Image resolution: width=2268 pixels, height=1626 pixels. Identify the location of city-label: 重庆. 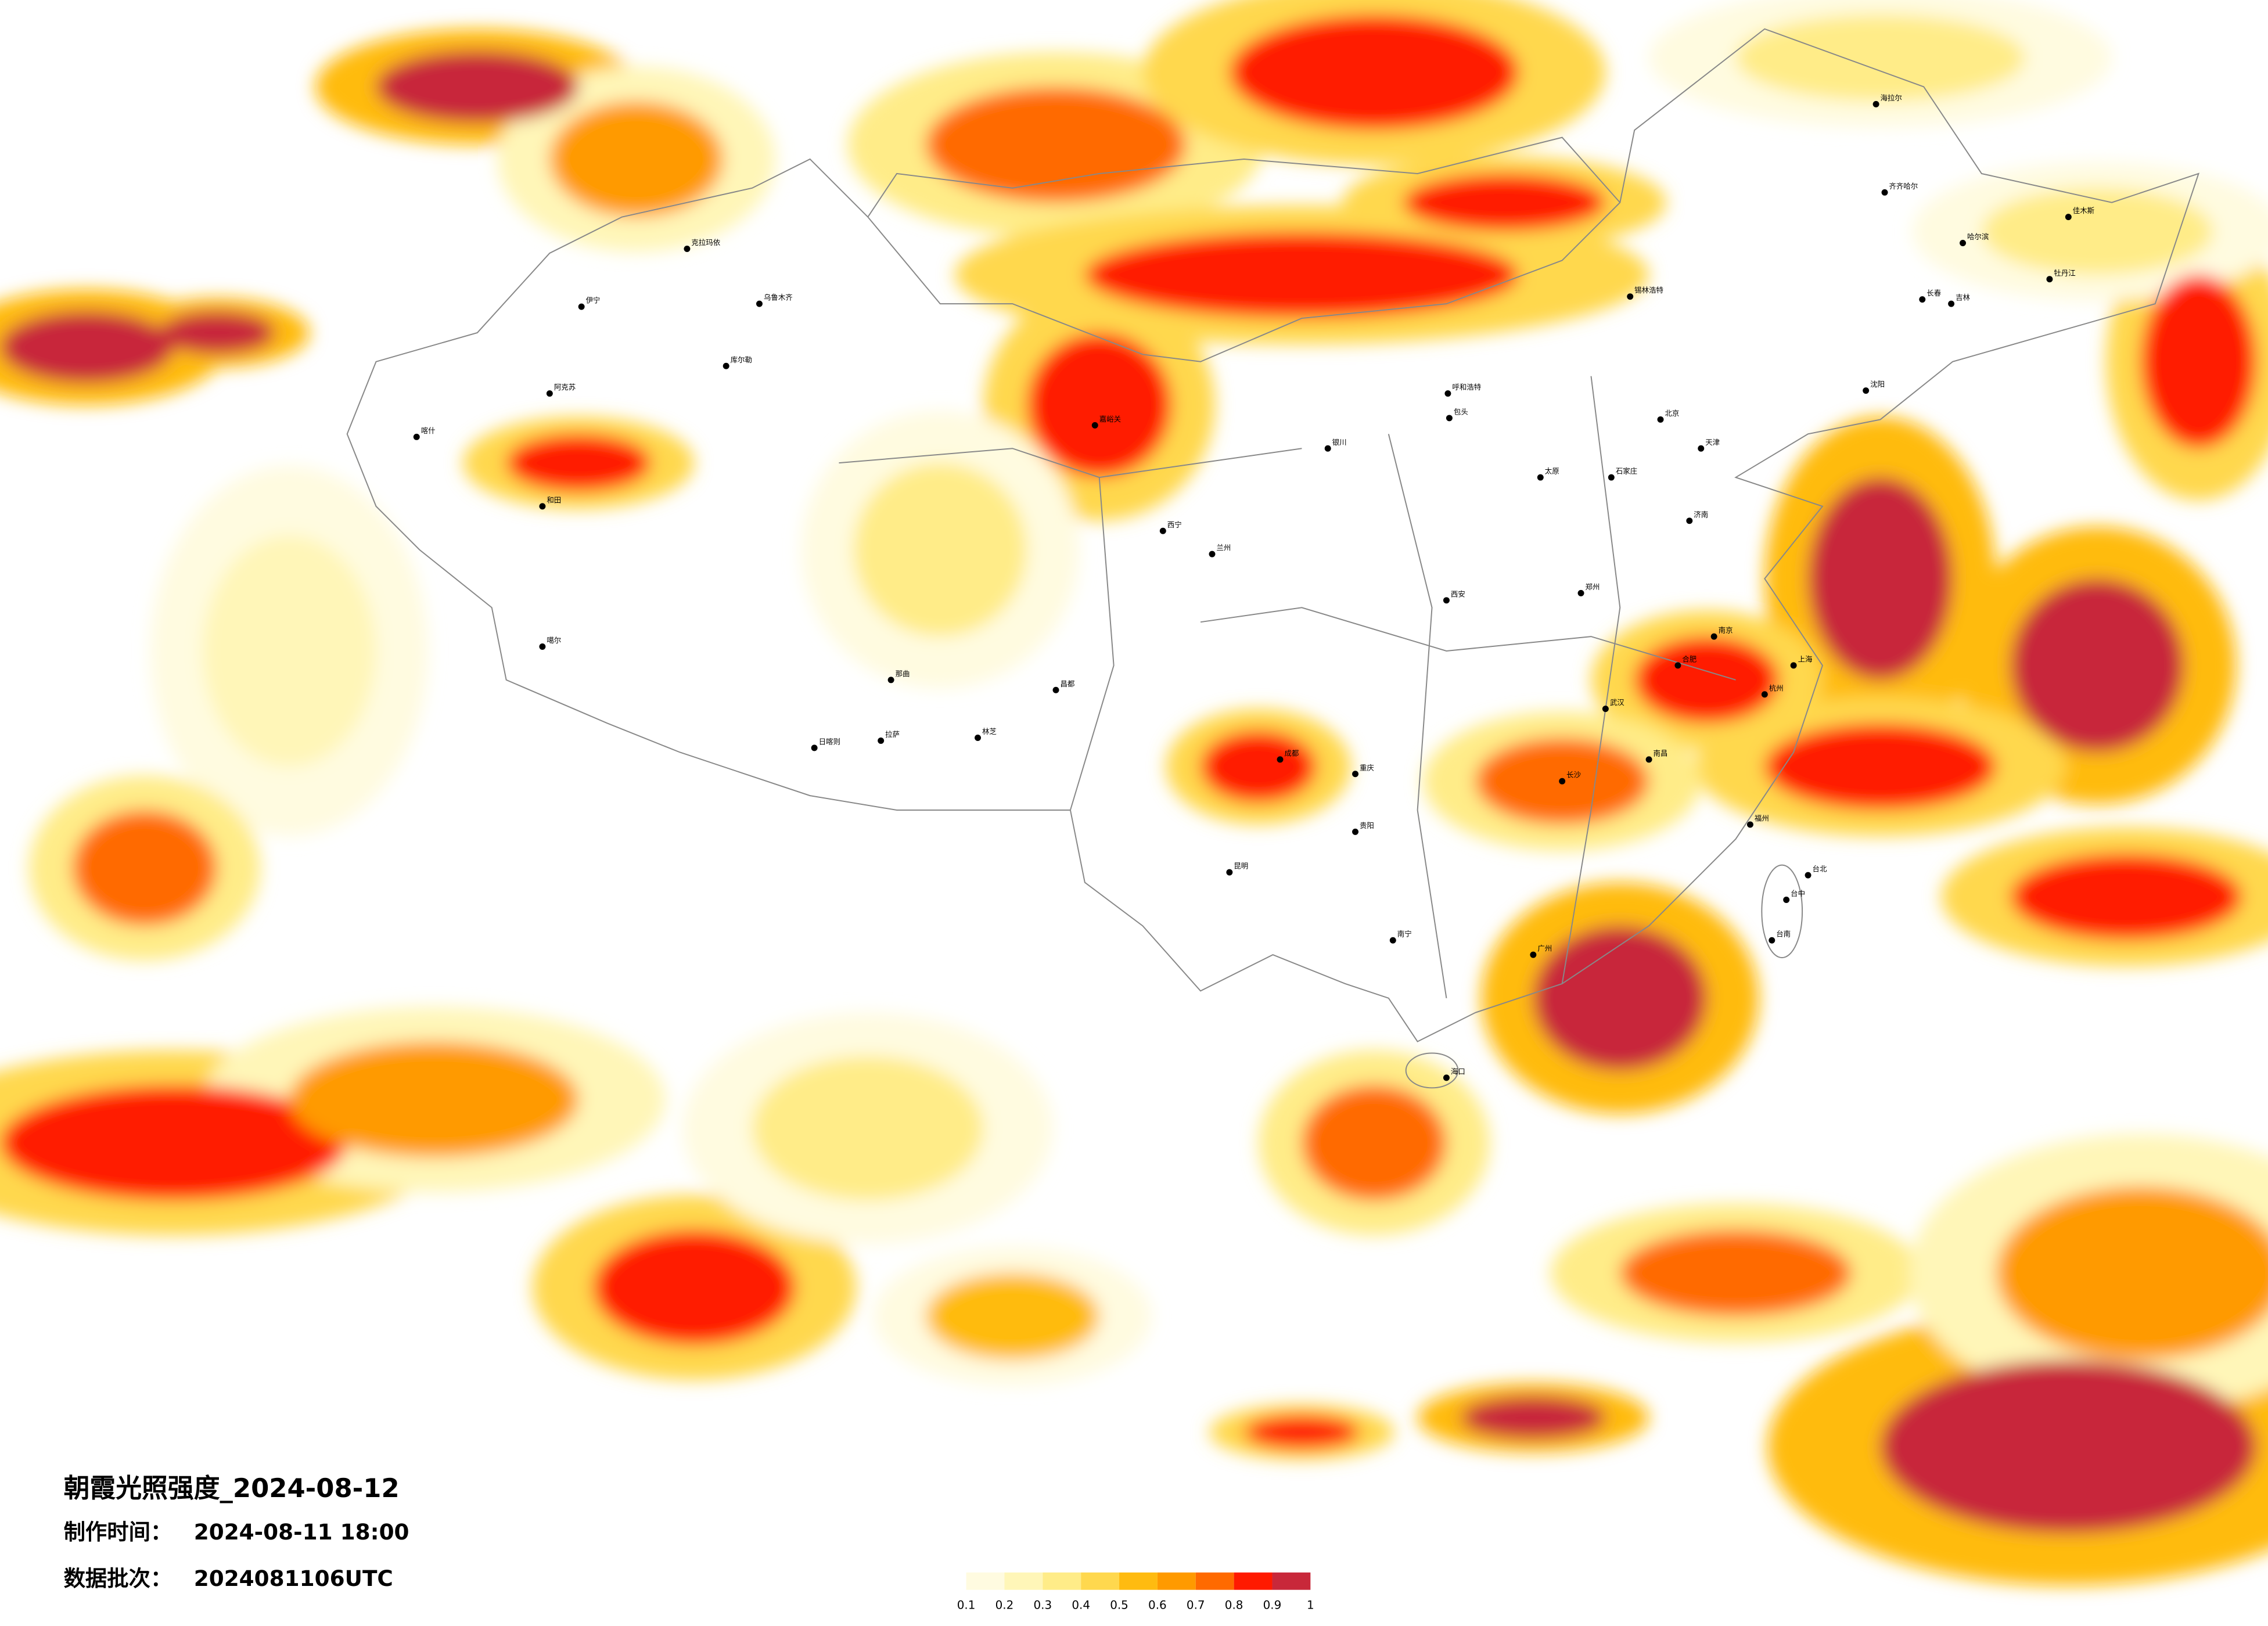
(1367, 767).